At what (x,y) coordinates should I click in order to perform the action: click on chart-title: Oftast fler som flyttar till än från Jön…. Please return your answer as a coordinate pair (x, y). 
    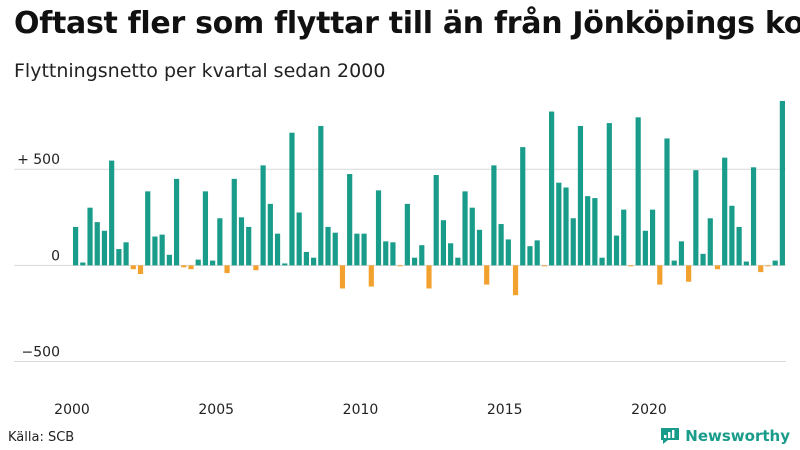
    Looking at the image, I should click on (407, 23).